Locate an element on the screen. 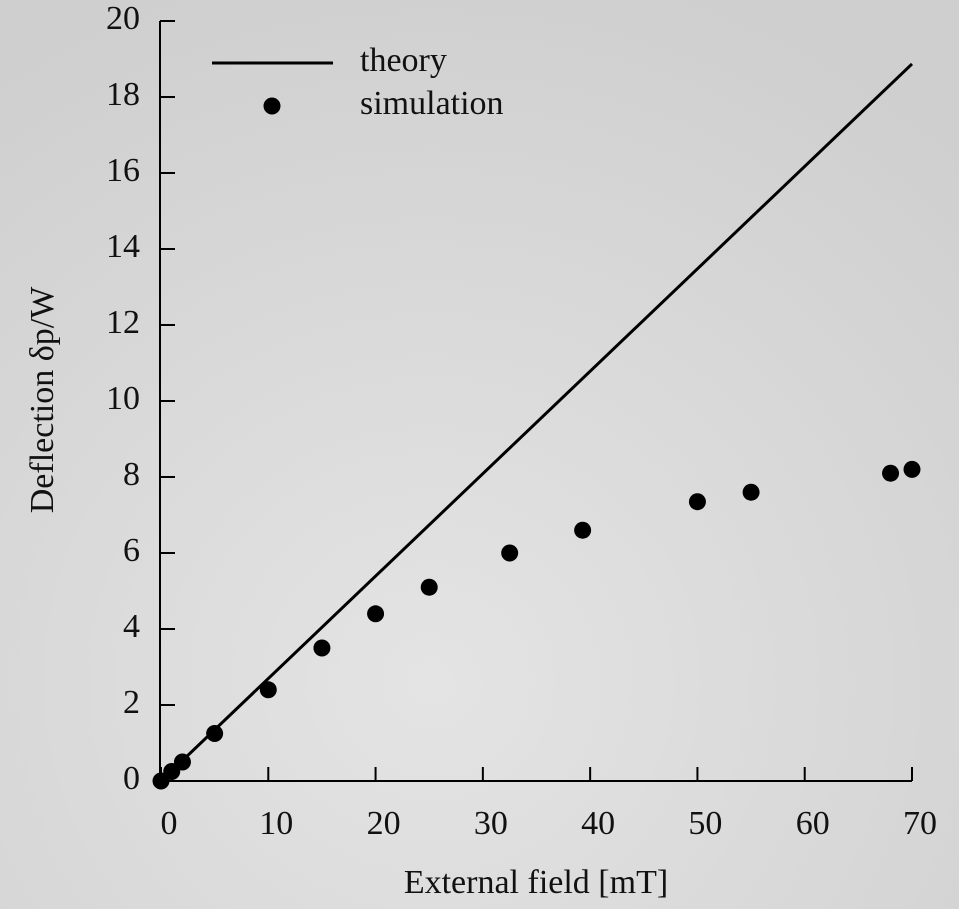  x-tick-label: 0 is located at coordinates (169, 823).